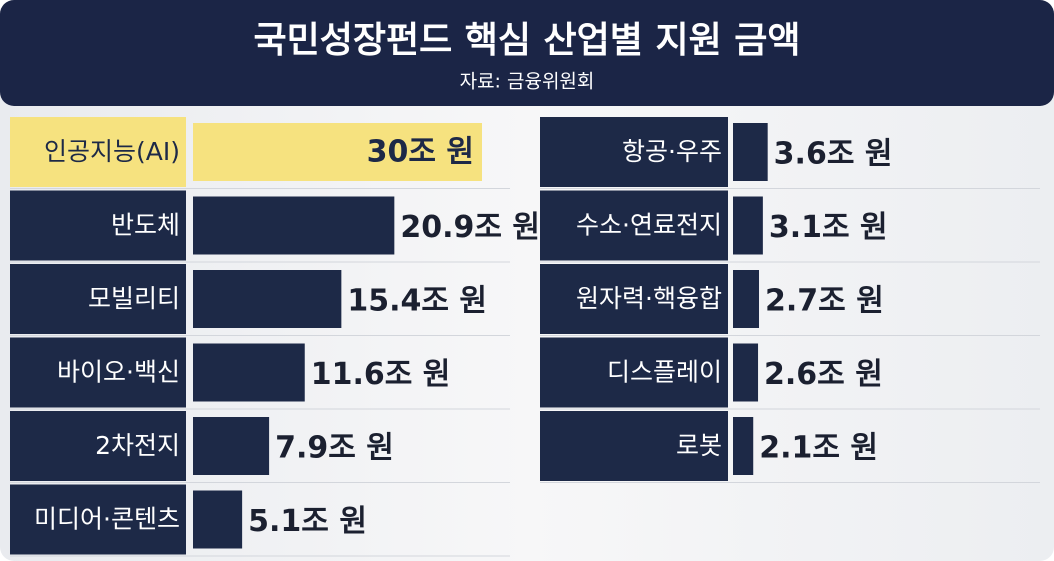  Describe the element at coordinates (818, 448) in the screenshot. I see `value-label: 2.1조 원` at that location.